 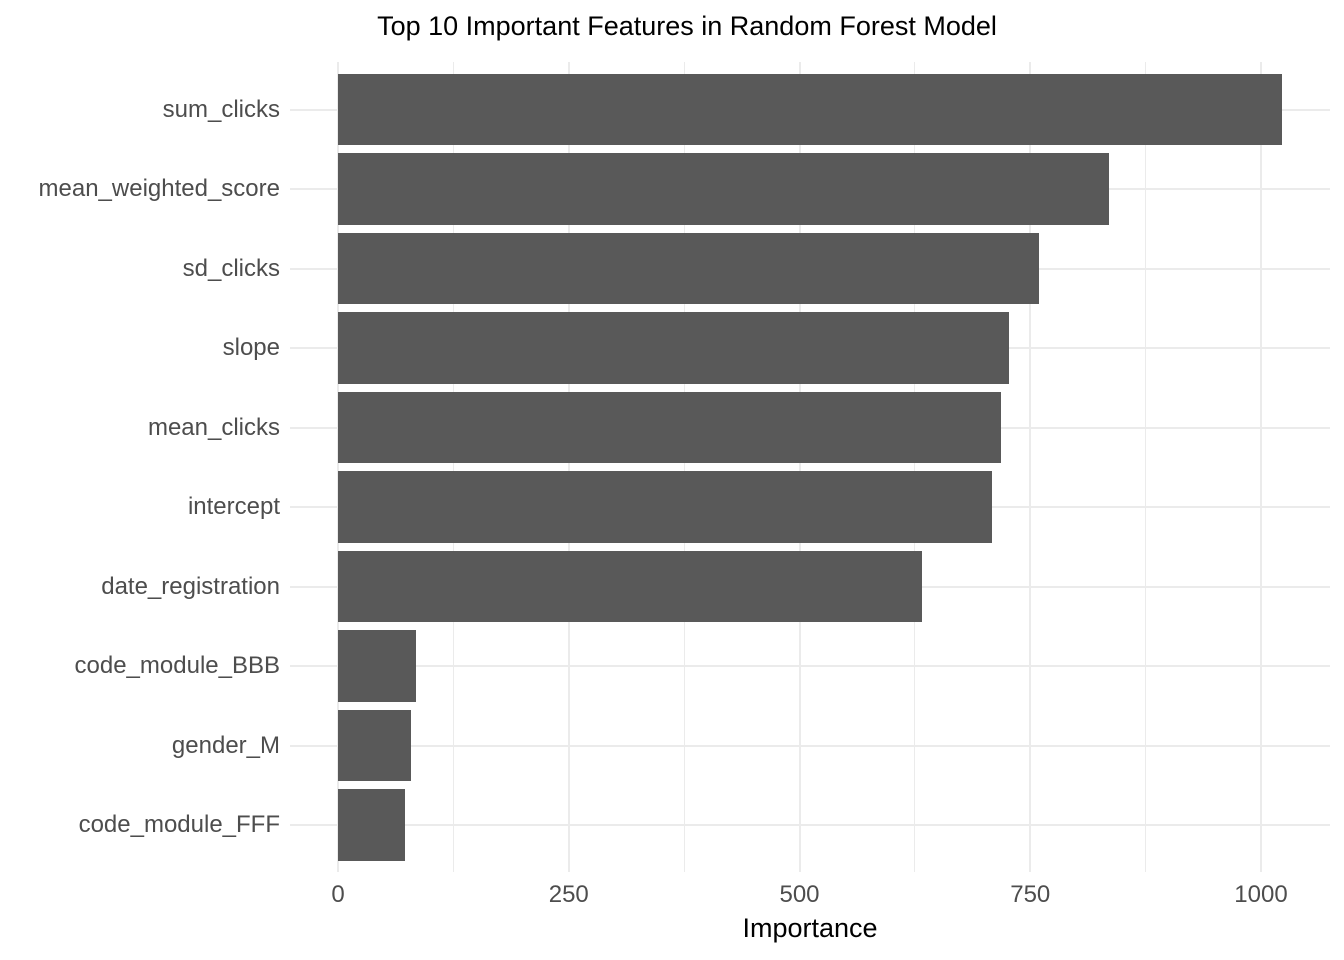 What do you see at coordinates (810, 928) in the screenshot?
I see `x-axis-title: Importance` at bounding box center [810, 928].